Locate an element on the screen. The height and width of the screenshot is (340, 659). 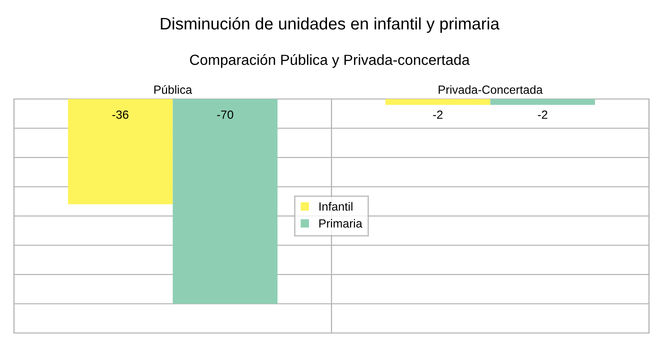
legend-label: Infantil is located at coordinates (335, 206).